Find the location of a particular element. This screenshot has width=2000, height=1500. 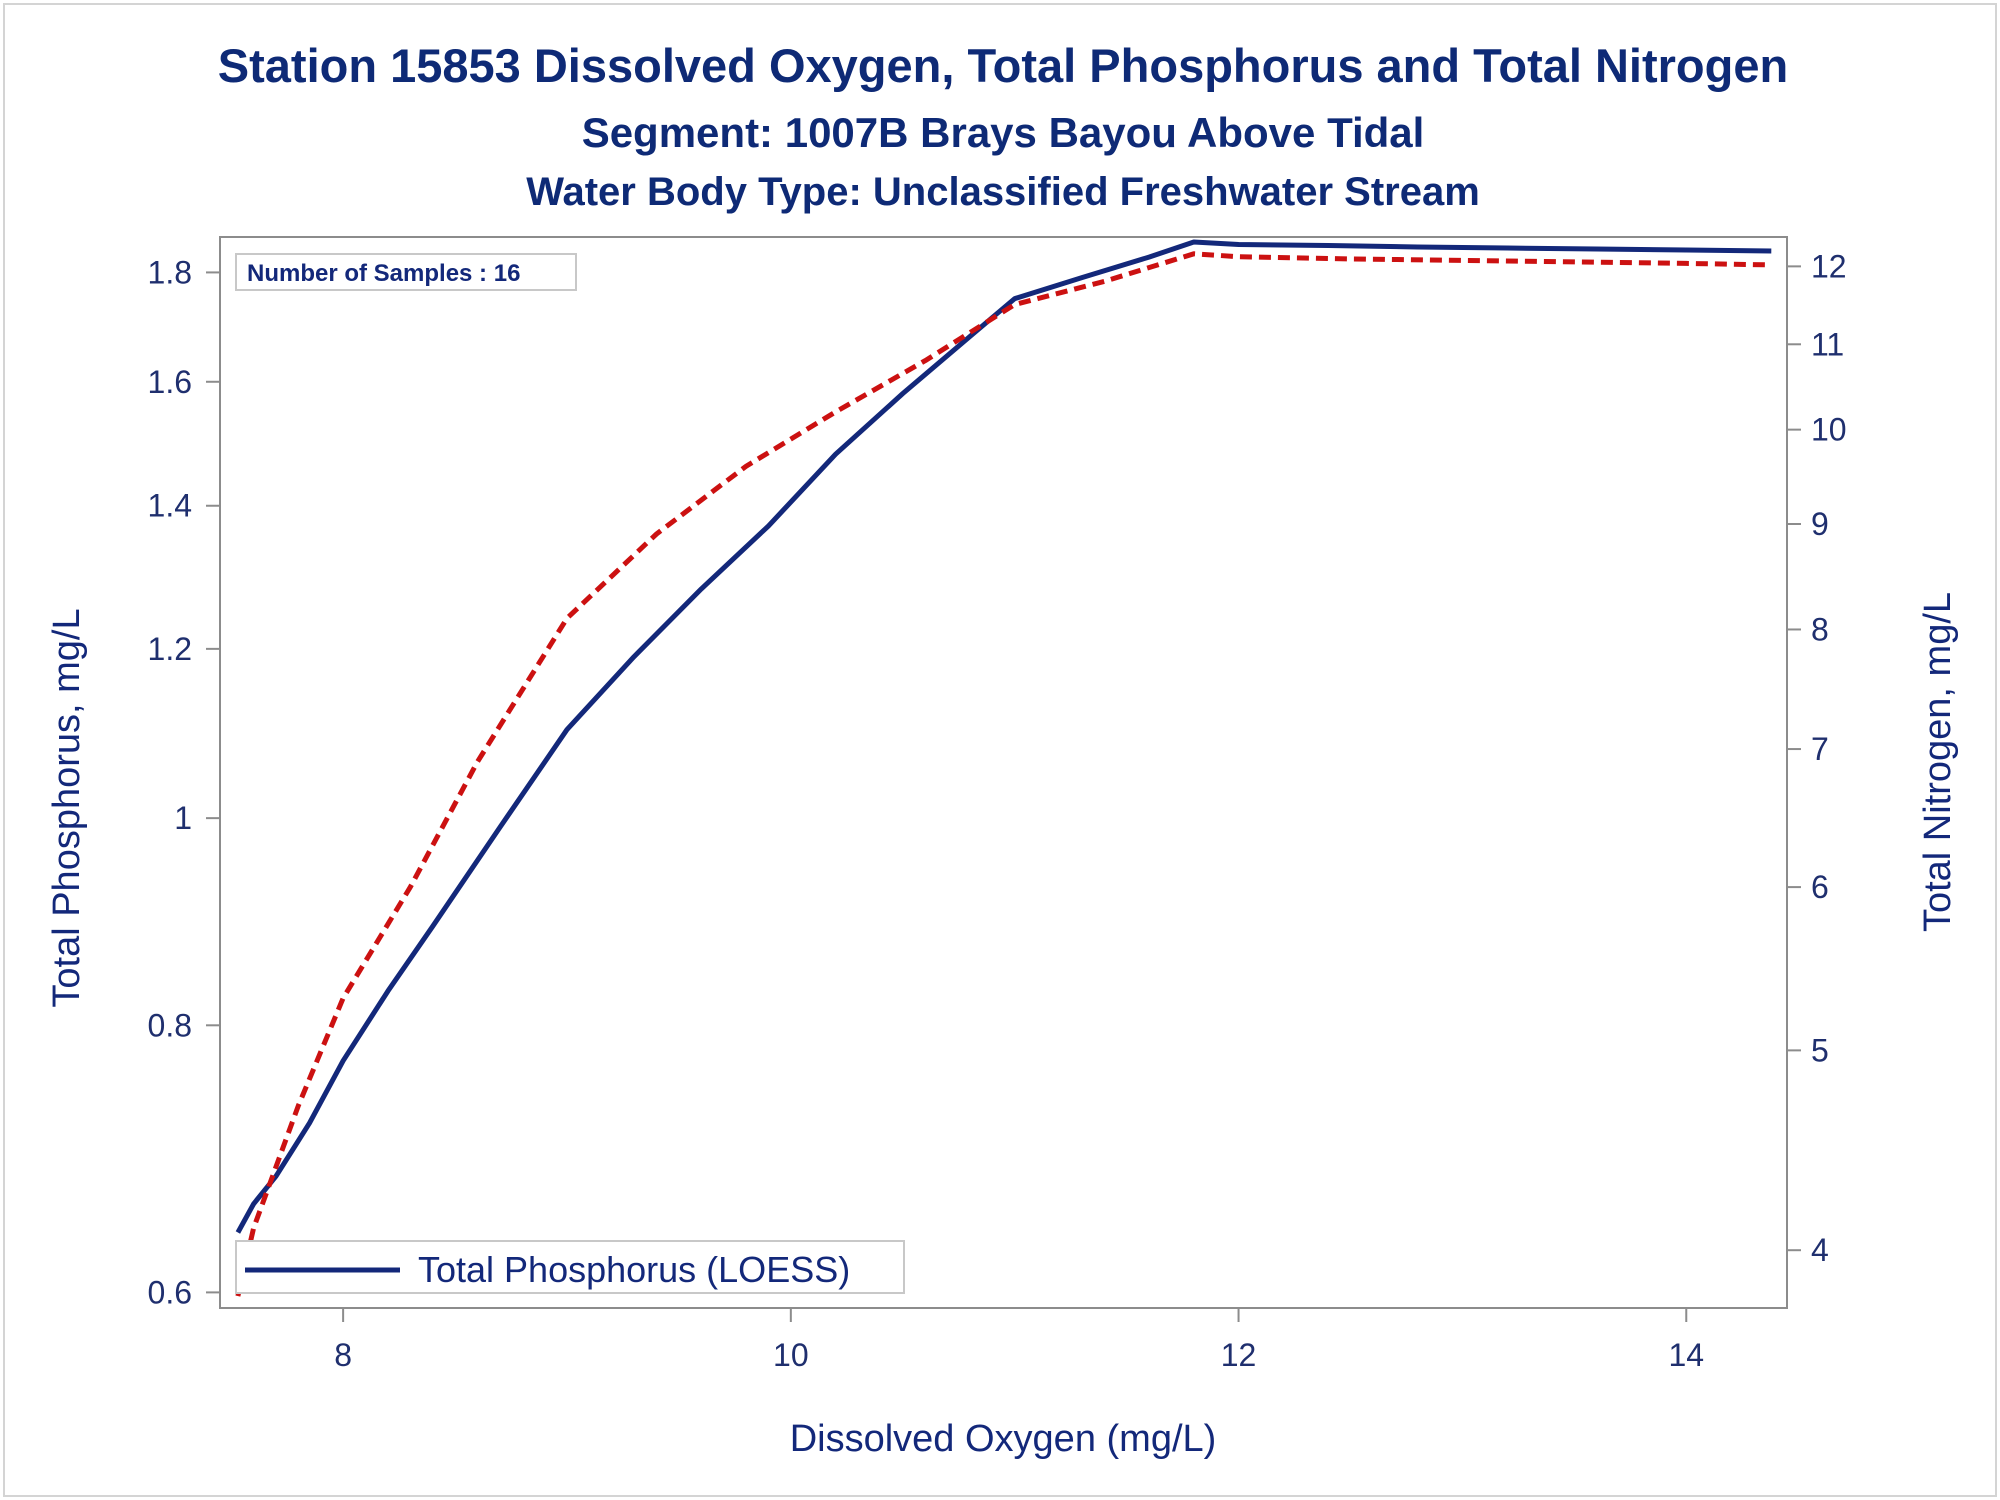

y2-tick-label: 4 is located at coordinates (1820, 1250).